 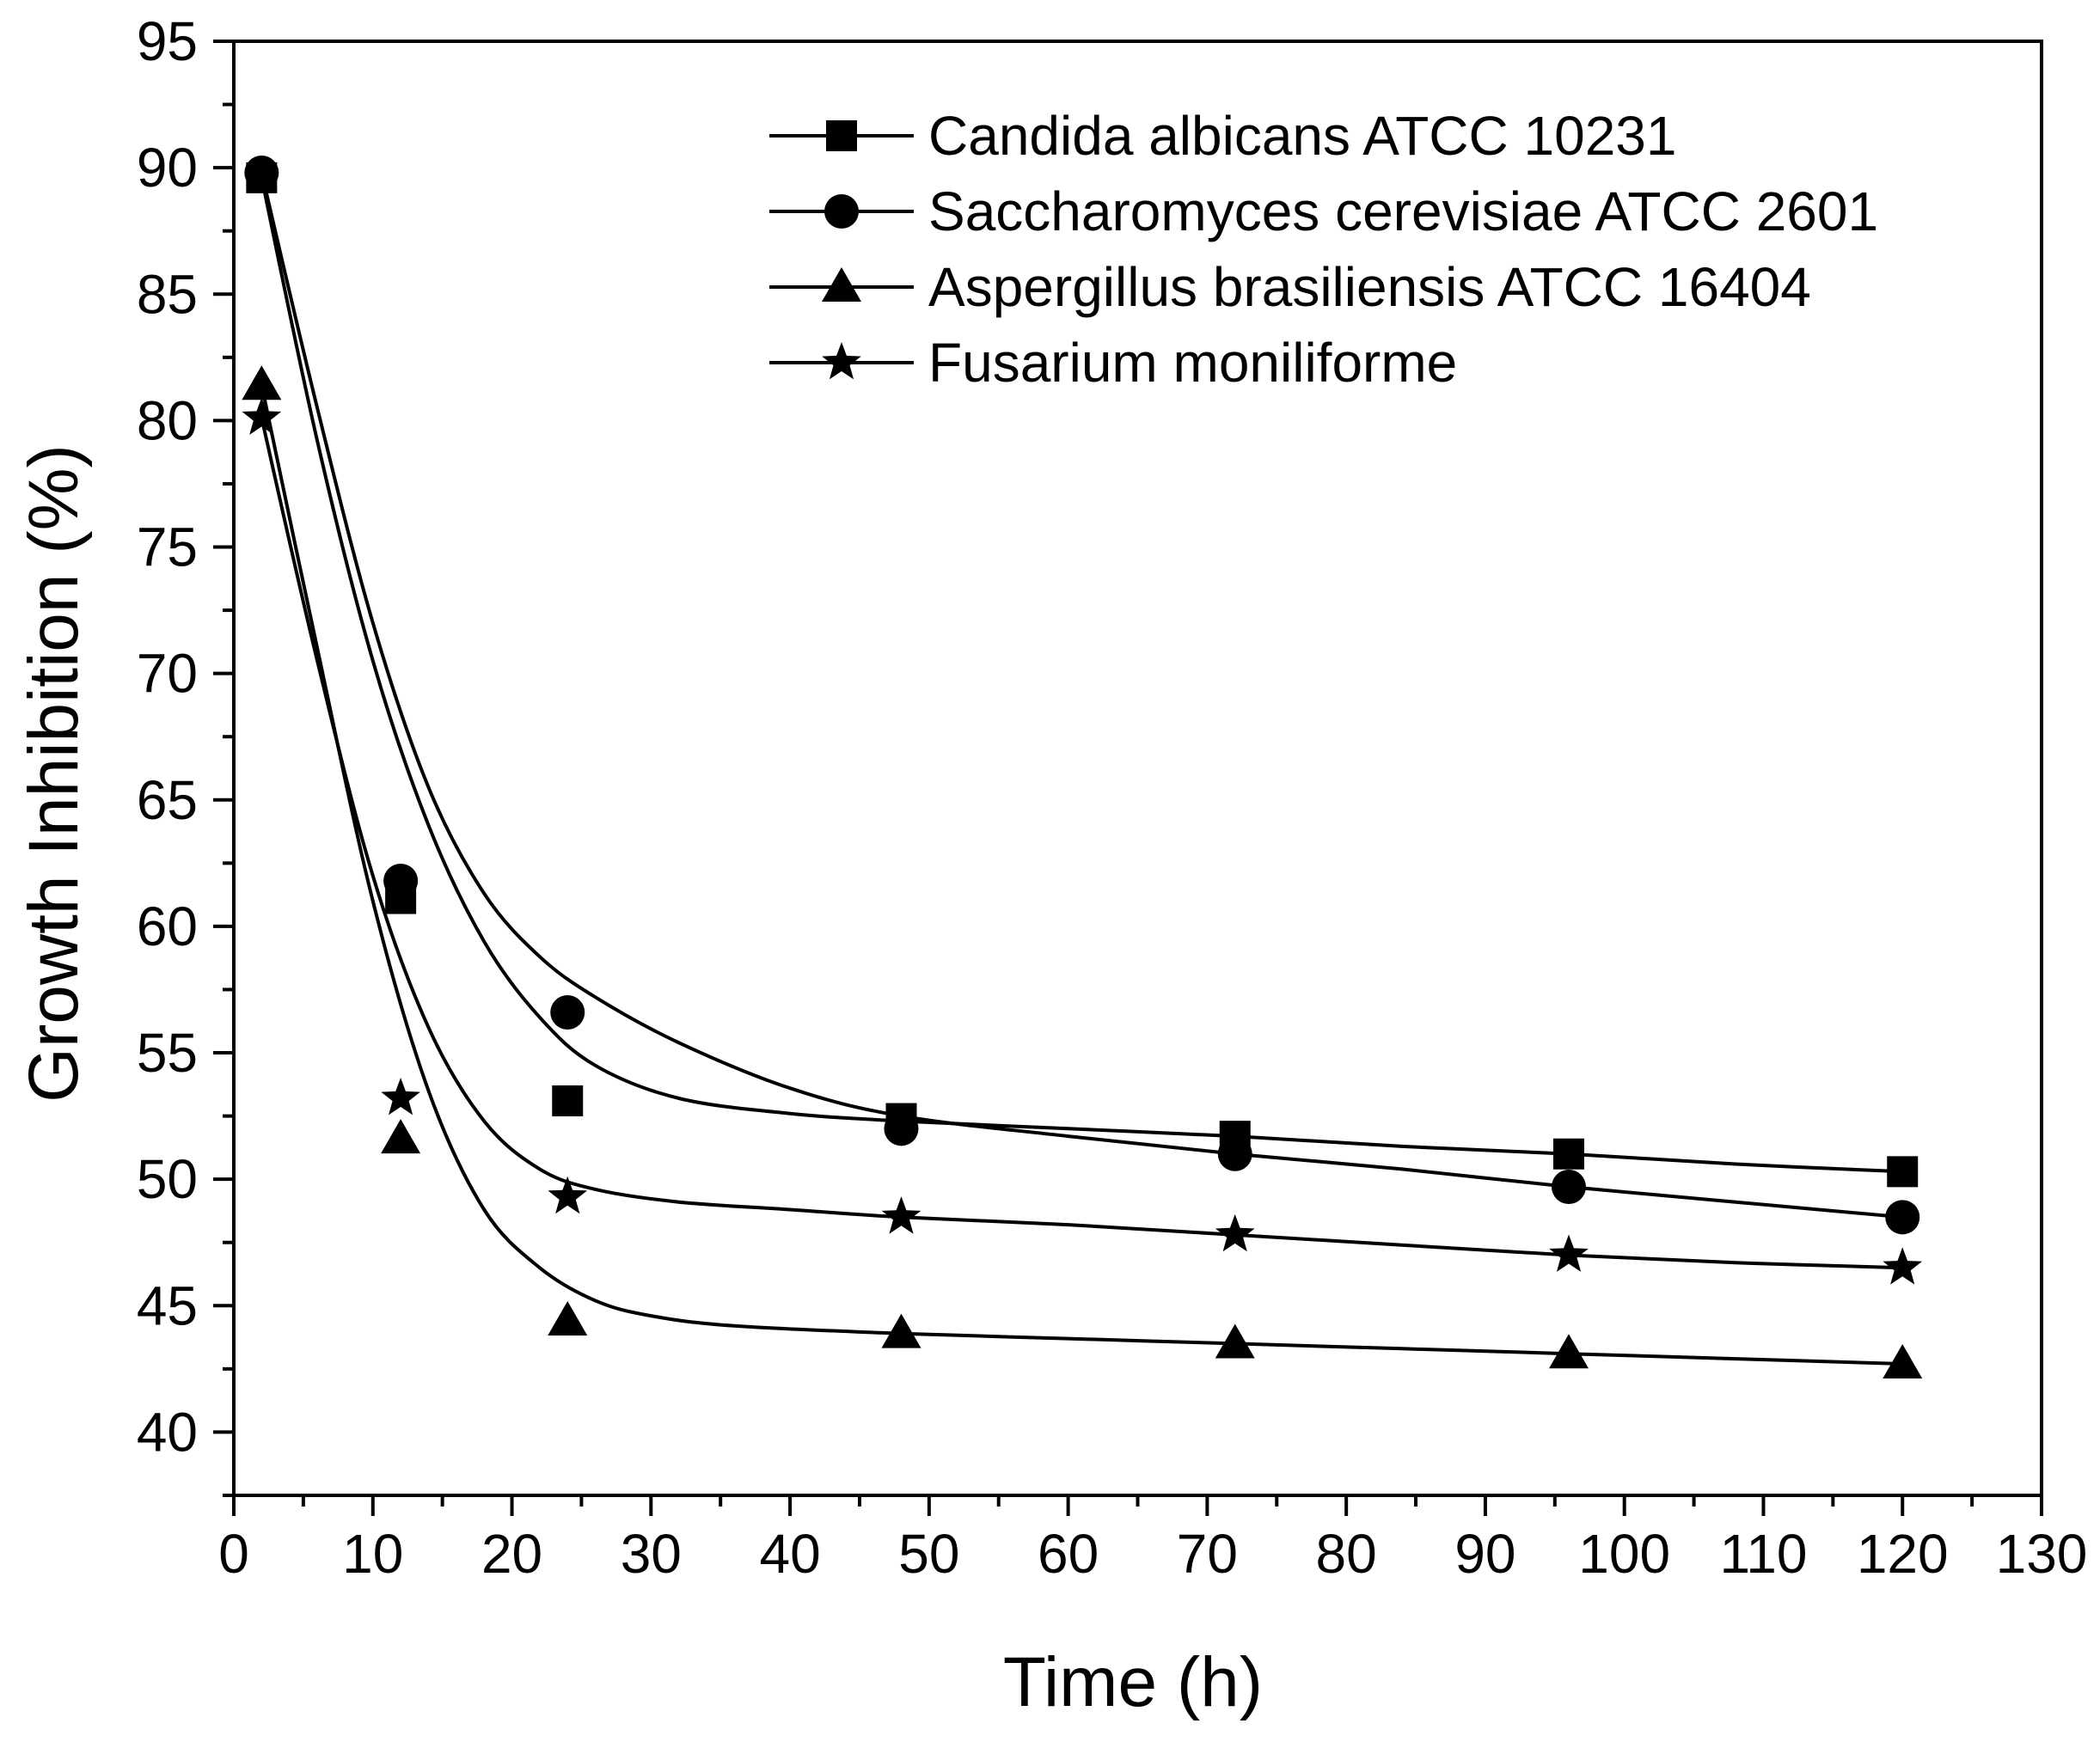 What do you see at coordinates (167, 800) in the screenshot?
I see `y-tick-label: 65` at bounding box center [167, 800].